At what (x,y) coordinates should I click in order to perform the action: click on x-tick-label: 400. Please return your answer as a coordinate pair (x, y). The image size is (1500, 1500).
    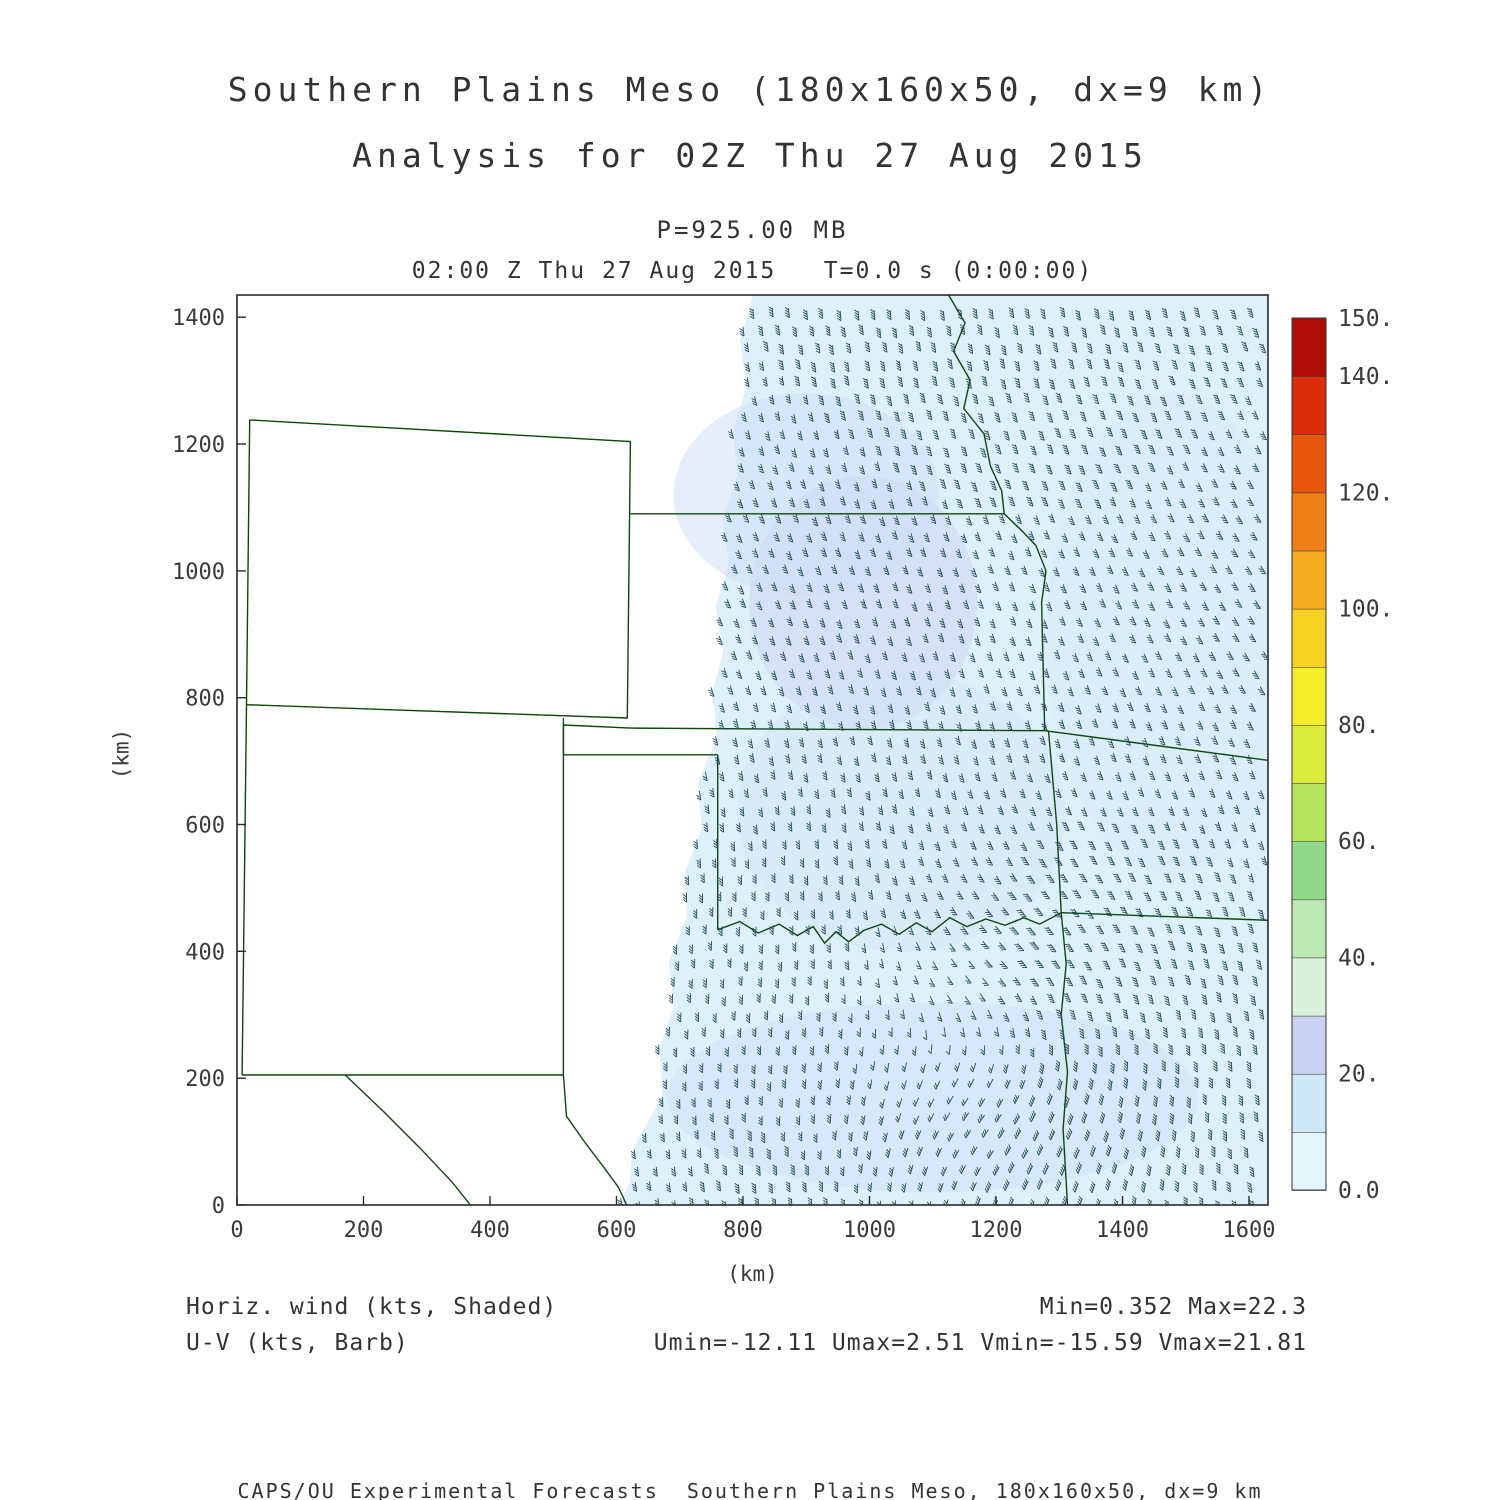
    Looking at the image, I should click on (490, 1230).